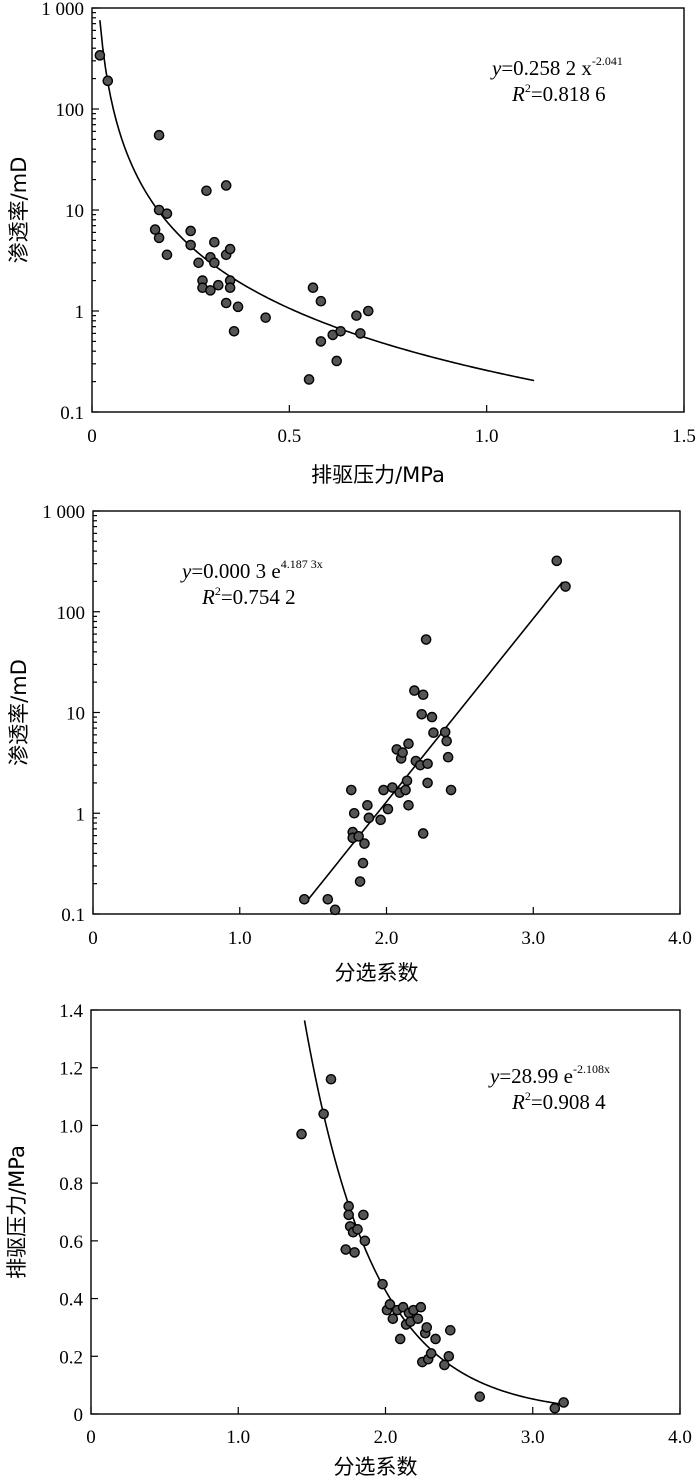 The width and height of the screenshot is (700, 1481). I want to click on fit-curve, so click(434, 742).